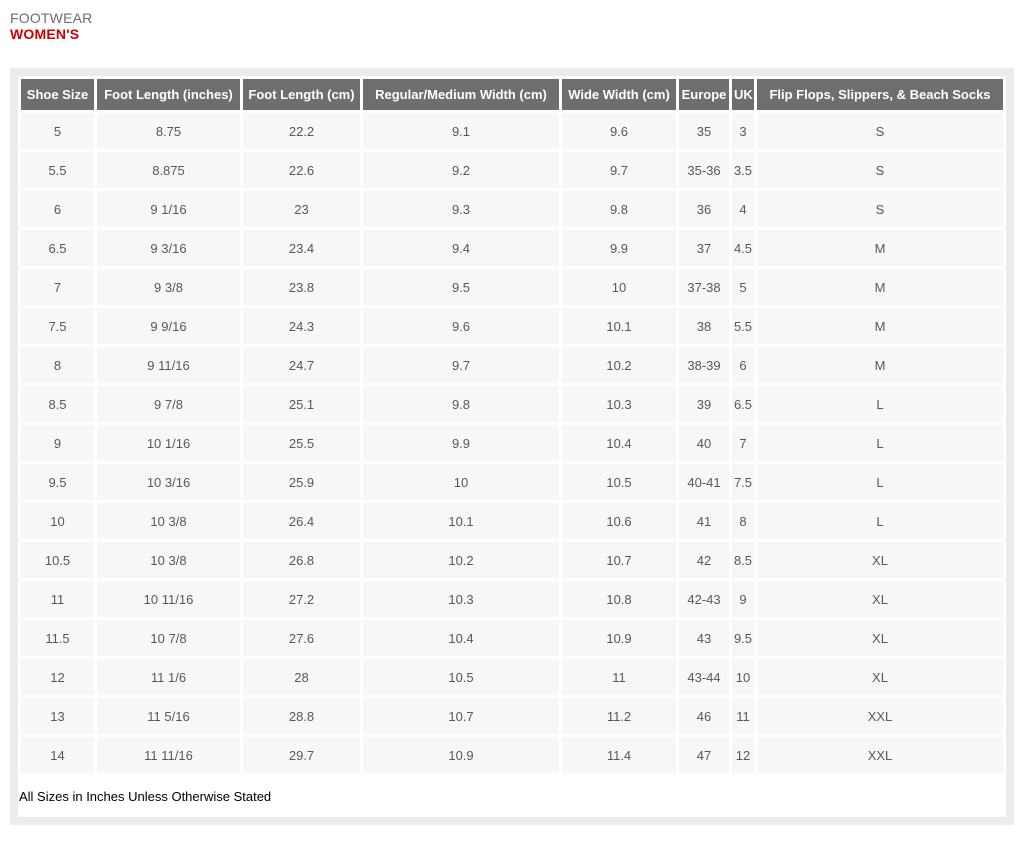 The height and width of the screenshot is (842, 1024). Describe the element at coordinates (704, 755) in the screenshot. I see `table-cell: 47` at that location.